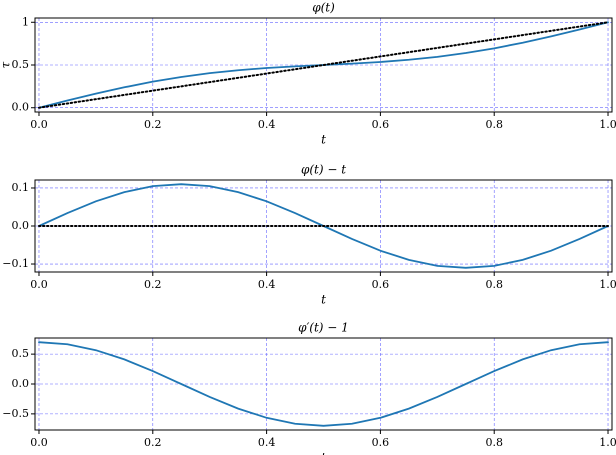 The width and height of the screenshot is (616, 455). Describe the element at coordinates (25, 21) in the screenshot. I see `y-tick-label: 1` at that location.